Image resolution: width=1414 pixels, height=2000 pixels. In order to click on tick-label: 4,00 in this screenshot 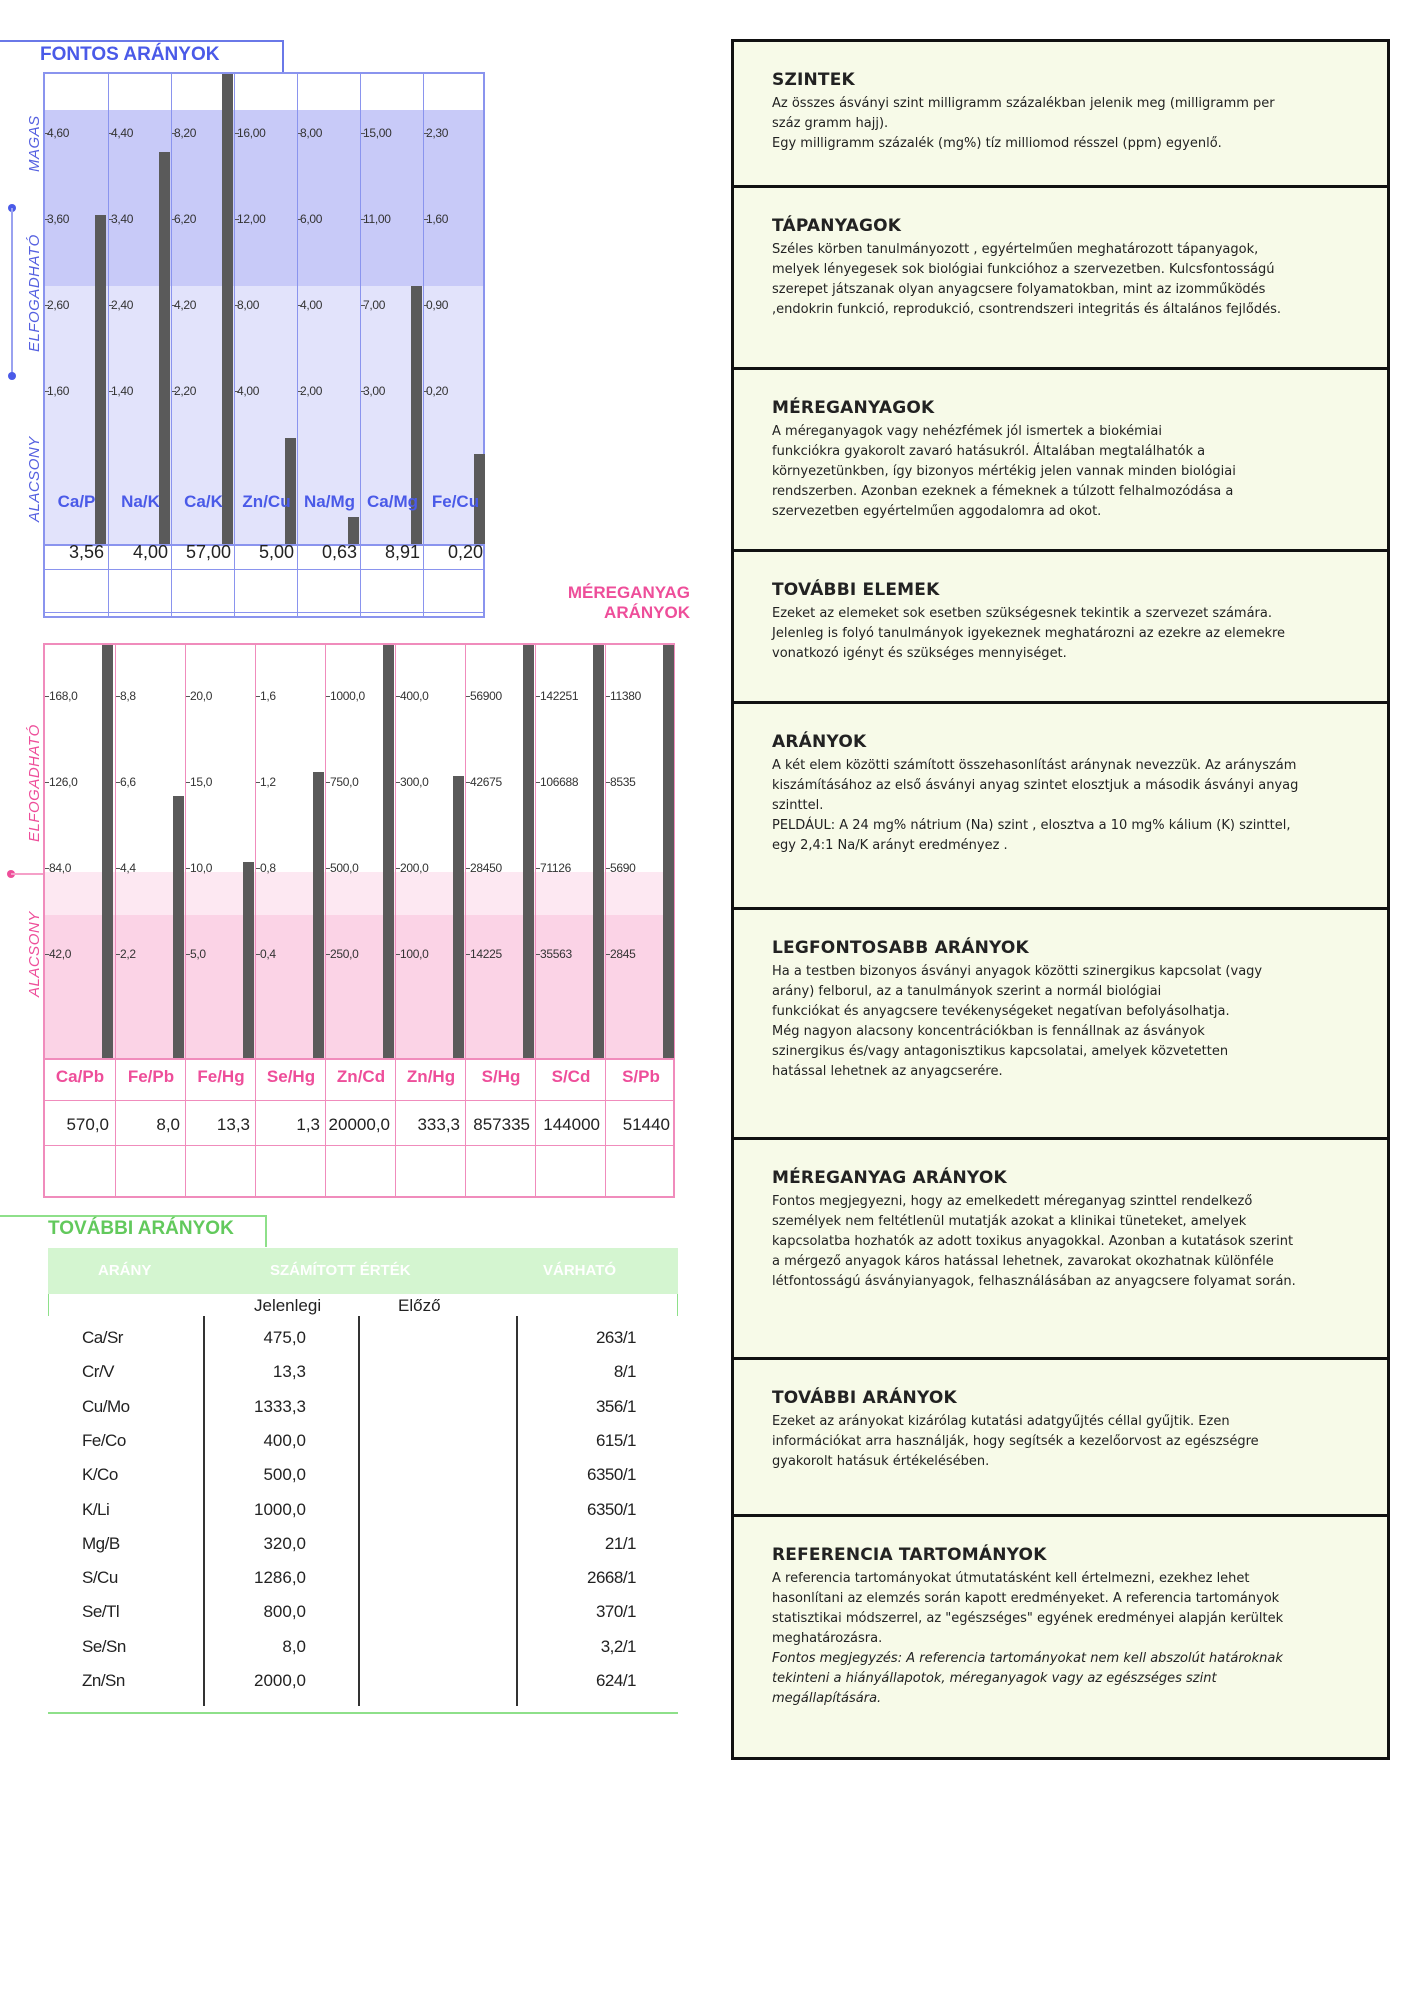, I will do `click(311, 305)`.